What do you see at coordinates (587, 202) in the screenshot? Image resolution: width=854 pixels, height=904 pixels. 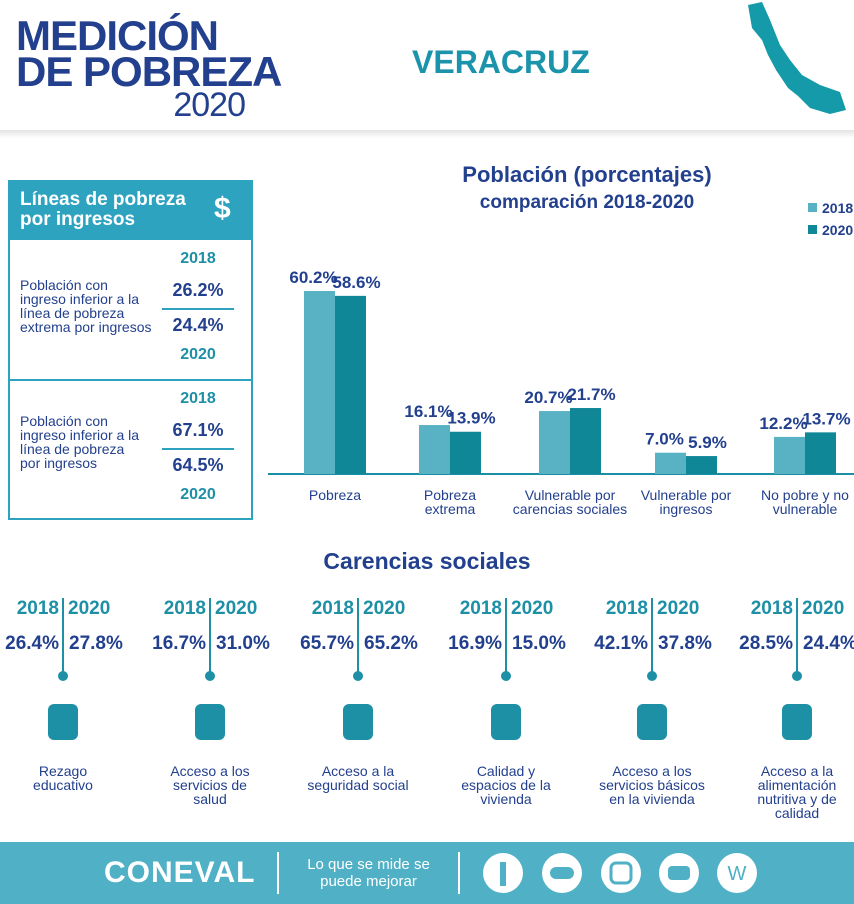 I see `chart-subtitle: comparación 2018-2020` at bounding box center [587, 202].